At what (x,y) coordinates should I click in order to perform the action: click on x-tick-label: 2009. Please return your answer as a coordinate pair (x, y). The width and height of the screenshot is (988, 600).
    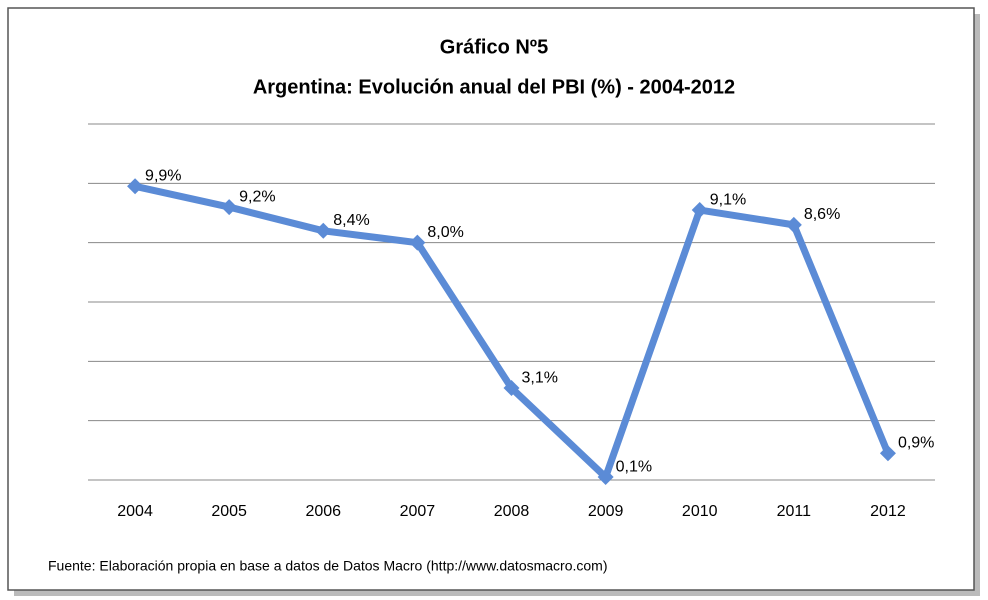
    Looking at the image, I should click on (606, 511).